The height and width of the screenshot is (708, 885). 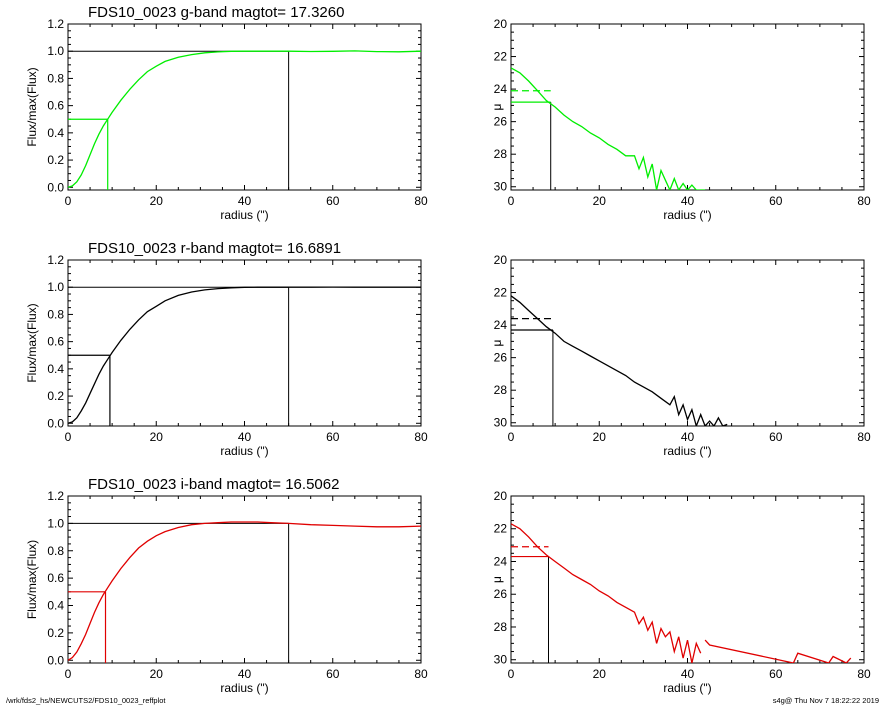 I want to click on panel-g-surface-brightness-profile: 0 20 40 60 80 20 22 24 26 28 30 radius (") μ, so click(x=680, y=119).